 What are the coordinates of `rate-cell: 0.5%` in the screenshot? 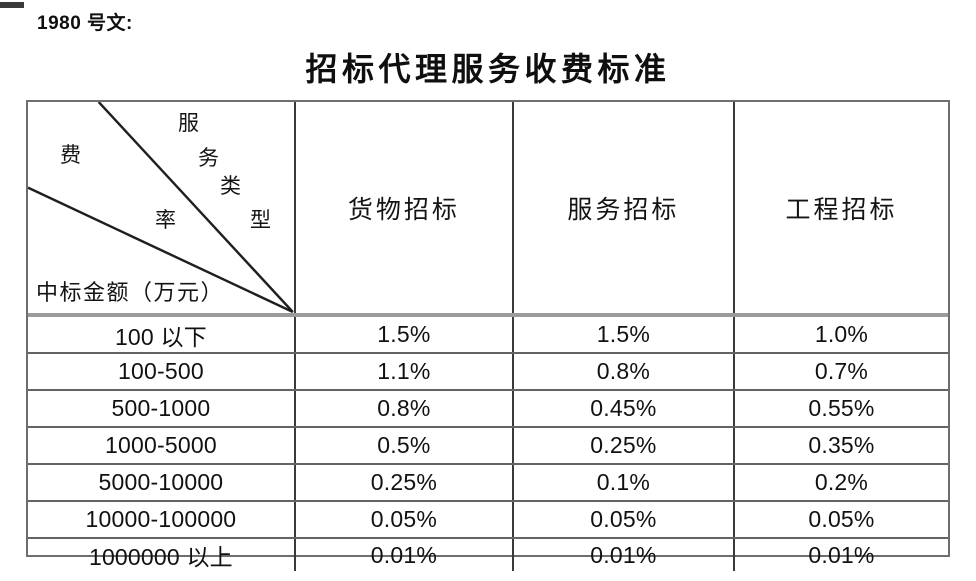 It's located at (405, 445).